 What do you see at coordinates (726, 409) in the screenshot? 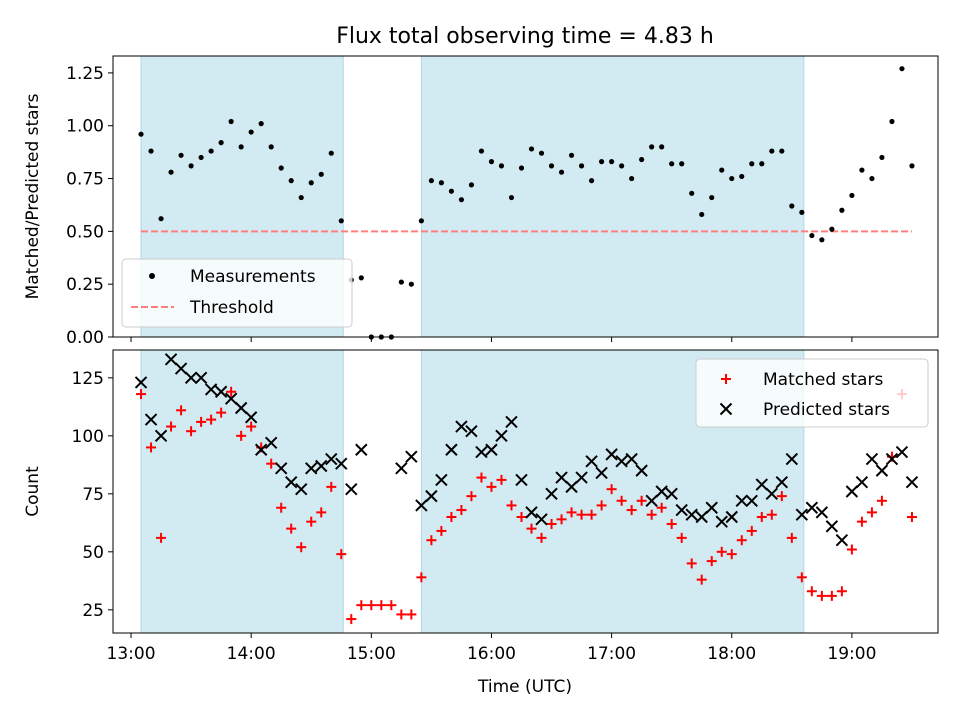
I see `legend-x` at bounding box center [726, 409].